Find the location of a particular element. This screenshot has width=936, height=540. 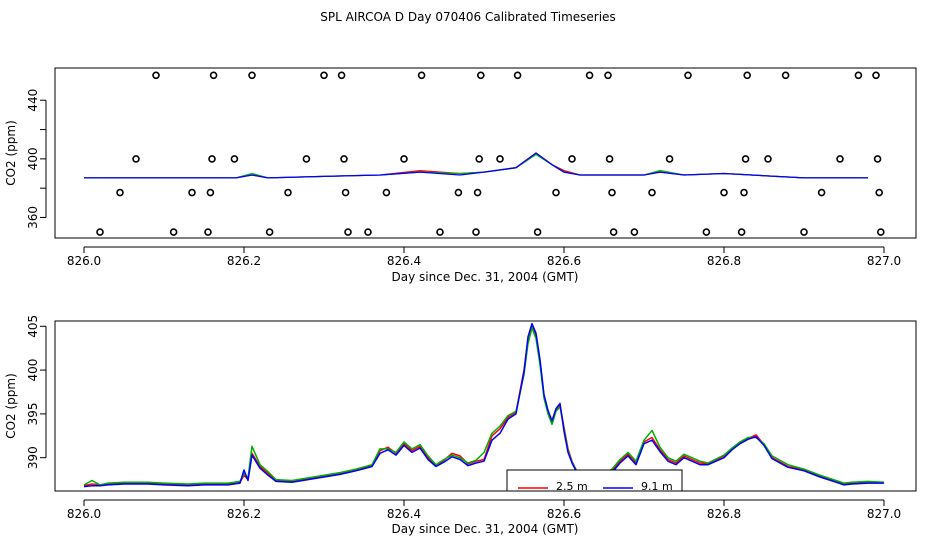

bottom-y-axis-label: CO2 (ppm) is located at coordinates (11, 406).